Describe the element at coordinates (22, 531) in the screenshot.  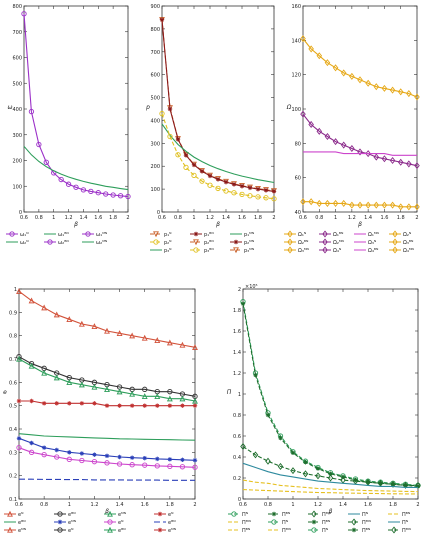
I see `legend-entry: eᴹᴺ` at that location.